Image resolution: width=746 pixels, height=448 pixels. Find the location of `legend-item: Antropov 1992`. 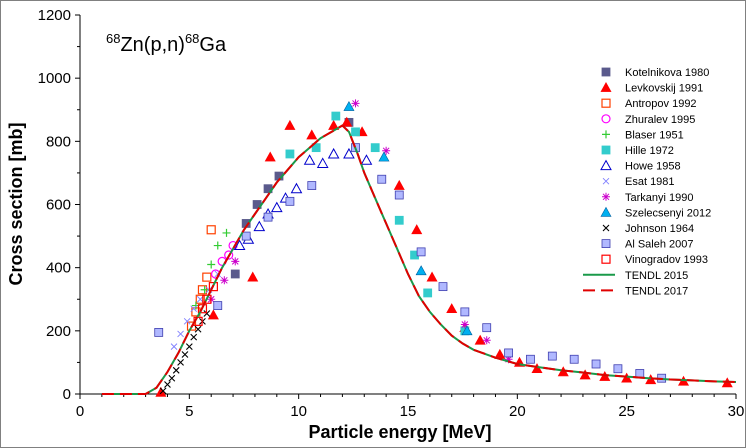

legend-item: Antropov 1992 is located at coordinates (649, 104).